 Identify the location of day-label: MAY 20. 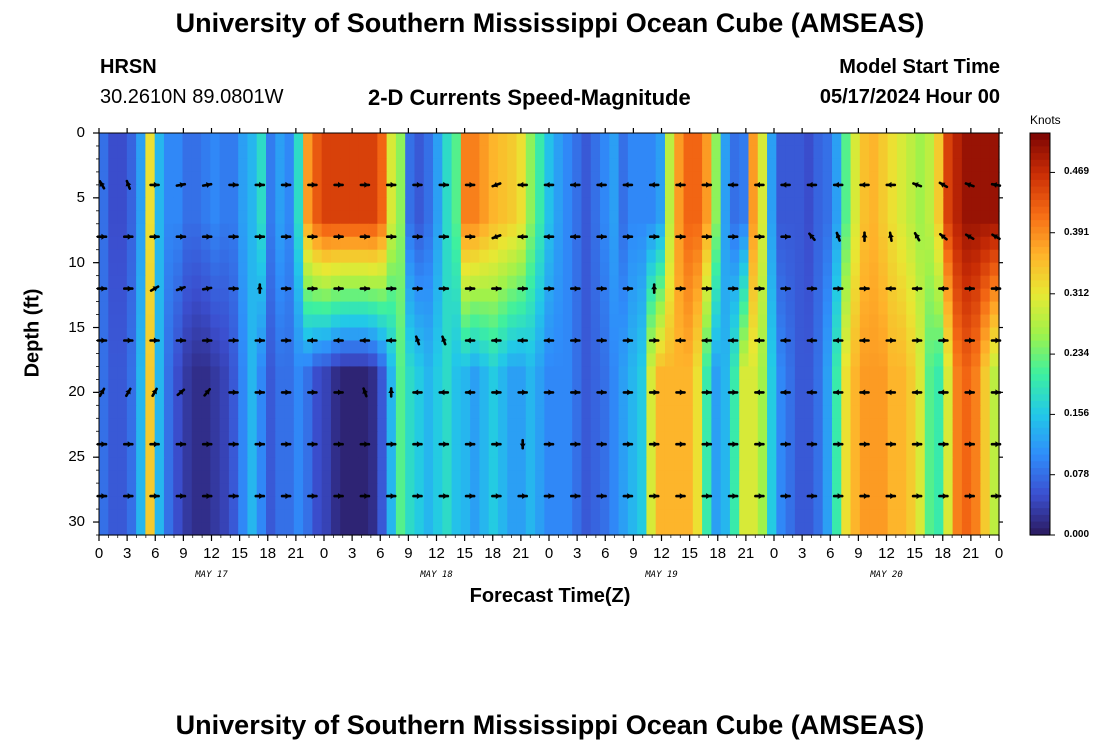
(886, 575).